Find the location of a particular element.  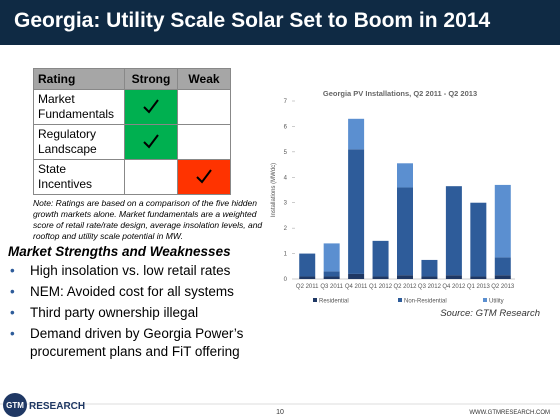

page-number: 10 is located at coordinates (280, 412).